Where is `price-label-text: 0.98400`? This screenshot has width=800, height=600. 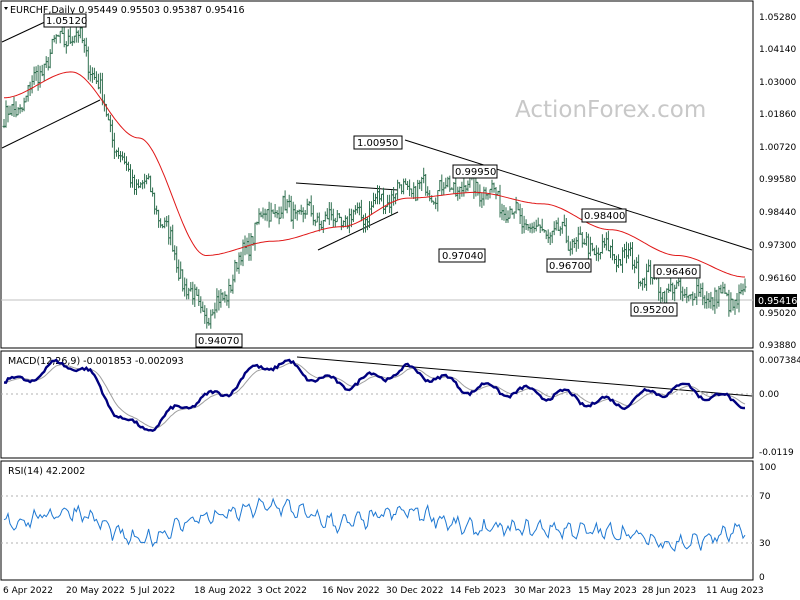 price-label-text: 0.98400 is located at coordinates (604, 216).